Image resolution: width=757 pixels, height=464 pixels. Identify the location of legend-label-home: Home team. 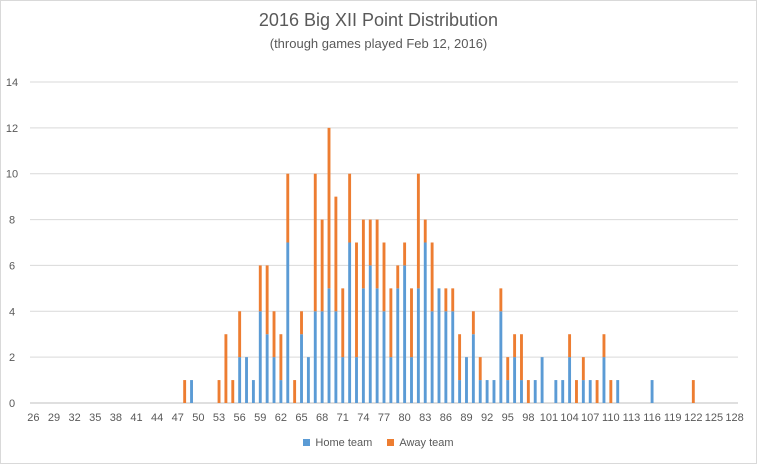
(344, 443).